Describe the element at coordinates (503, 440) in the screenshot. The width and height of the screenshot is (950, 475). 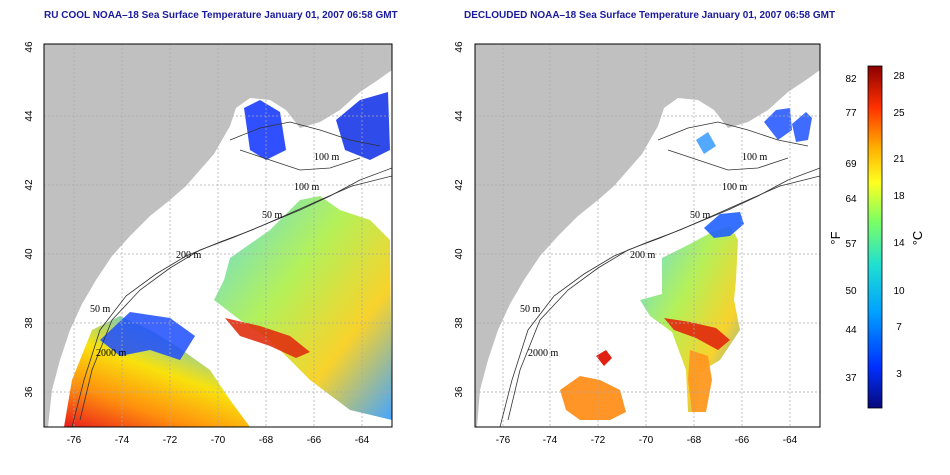
I see `right-x-tick: -76` at that location.